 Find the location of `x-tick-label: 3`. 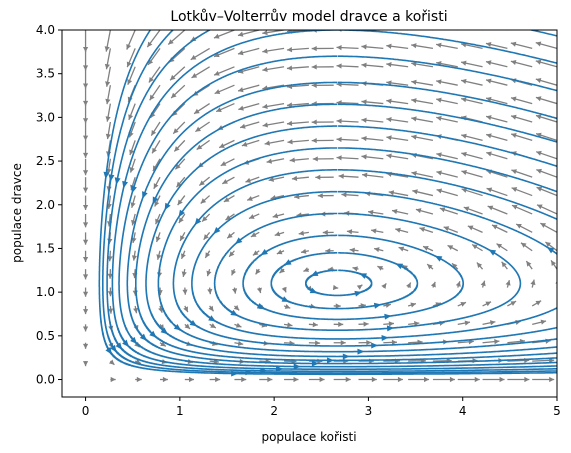

x-tick-label: 3 is located at coordinates (369, 411).